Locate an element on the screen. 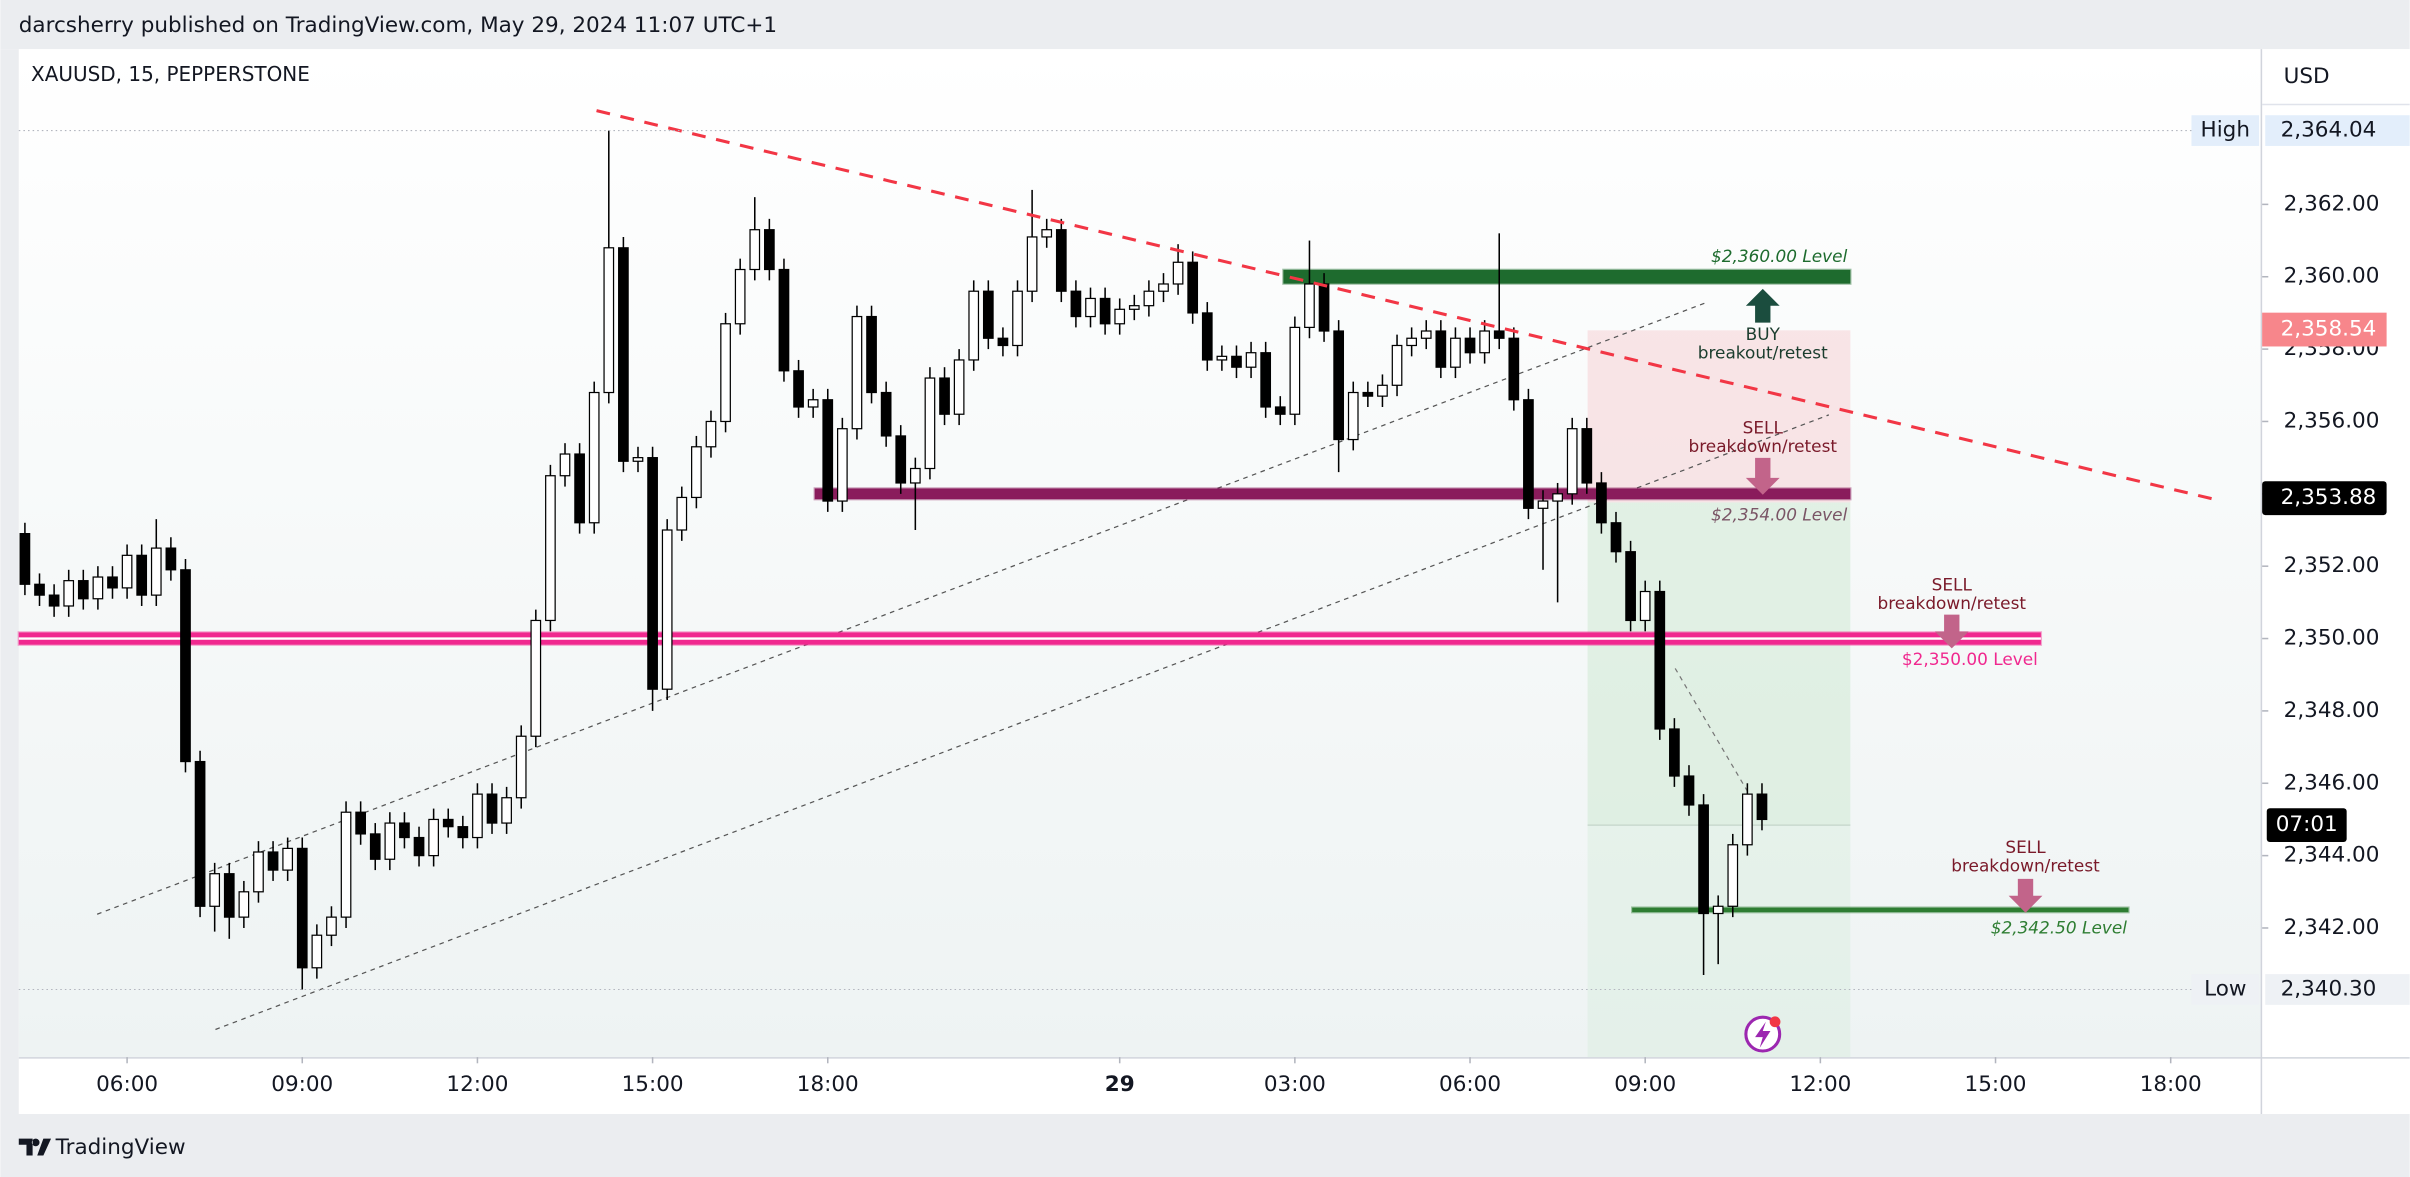 This screenshot has height=1177, width=2410. extreme-name: High is located at coordinates (2225, 130).